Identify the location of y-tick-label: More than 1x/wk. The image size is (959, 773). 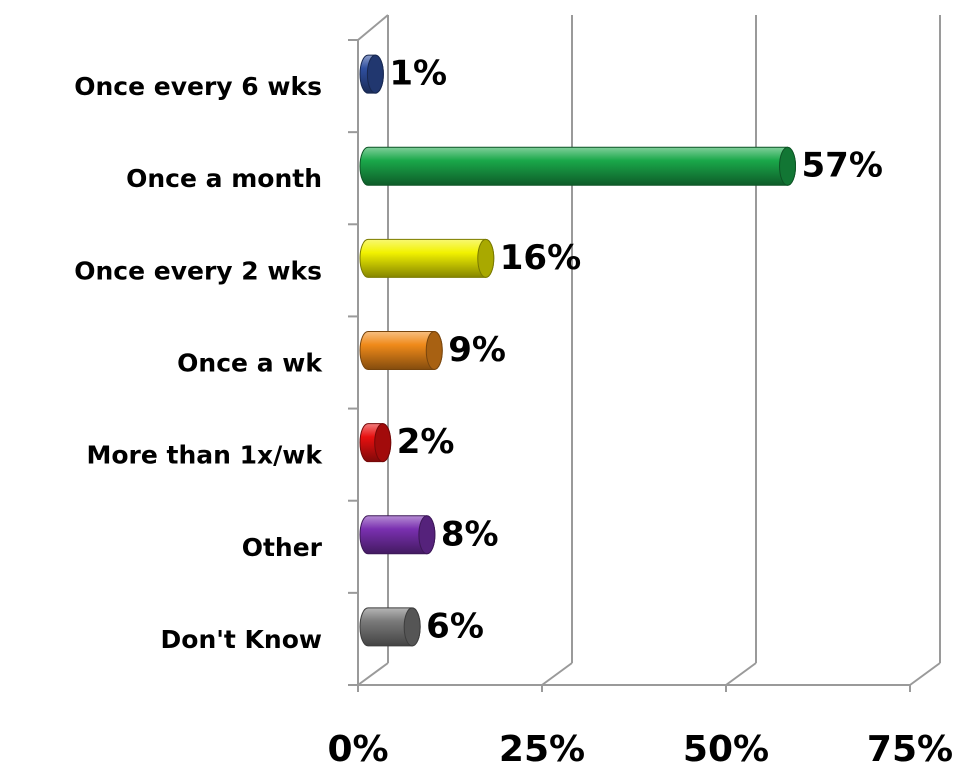
(204, 455).